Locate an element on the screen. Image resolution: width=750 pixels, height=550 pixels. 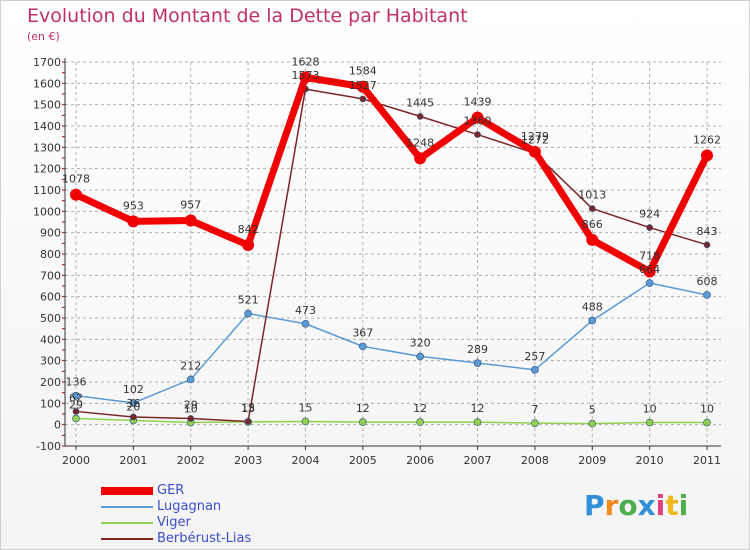
y-tick-label: 1100 is located at coordinates (47, 190).